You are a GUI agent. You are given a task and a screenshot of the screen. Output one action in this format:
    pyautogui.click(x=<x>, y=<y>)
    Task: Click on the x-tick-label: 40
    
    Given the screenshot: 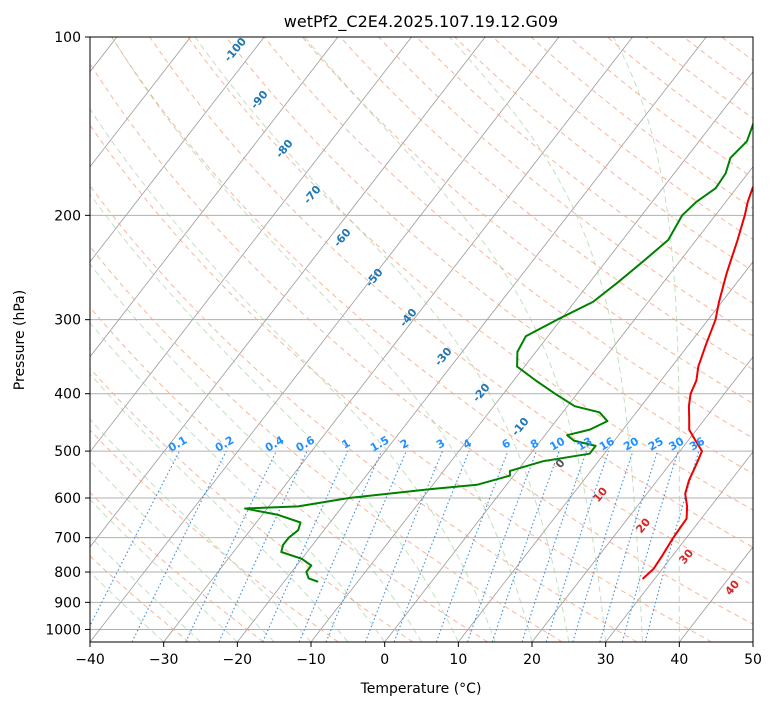 What is the action you would take?
    pyautogui.click(x=679, y=660)
    